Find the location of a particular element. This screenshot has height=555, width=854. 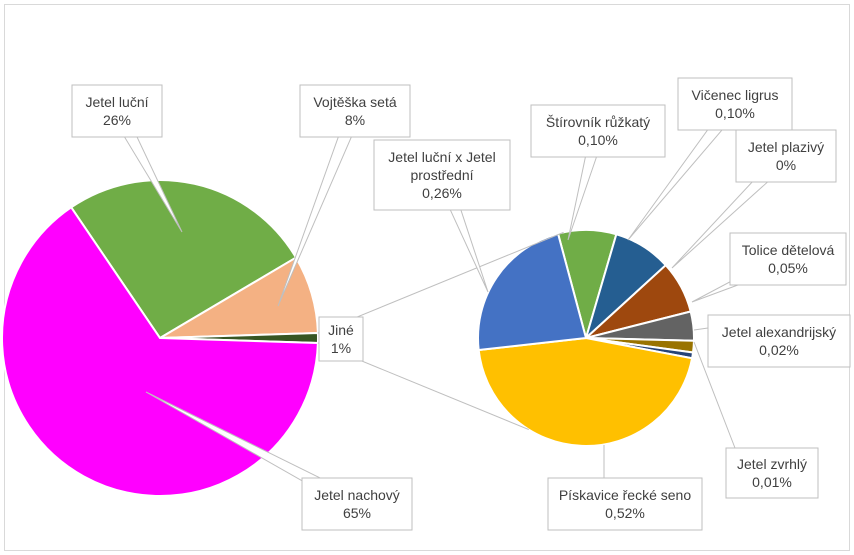

callout-jetel-lucni-x-jetel-prostredni: Jetel luční x Jetel prostřední 0,26% is located at coordinates (442, 216).